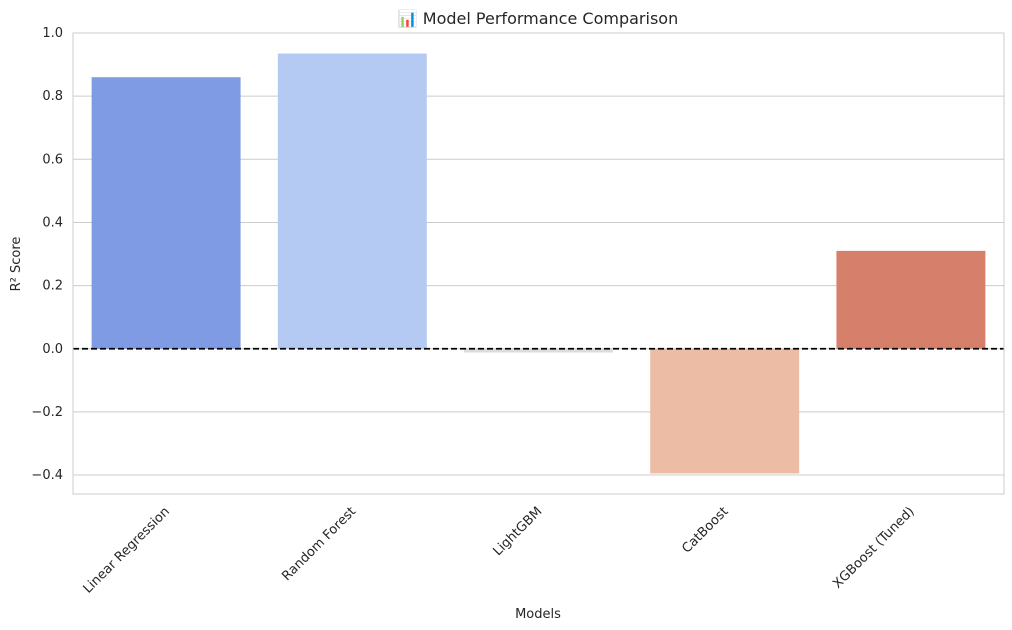 The width and height of the screenshot is (1012, 630). What do you see at coordinates (52, 96) in the screenshot?
I see `y-tick-label: 0.8` at bounding box center [52, 96].